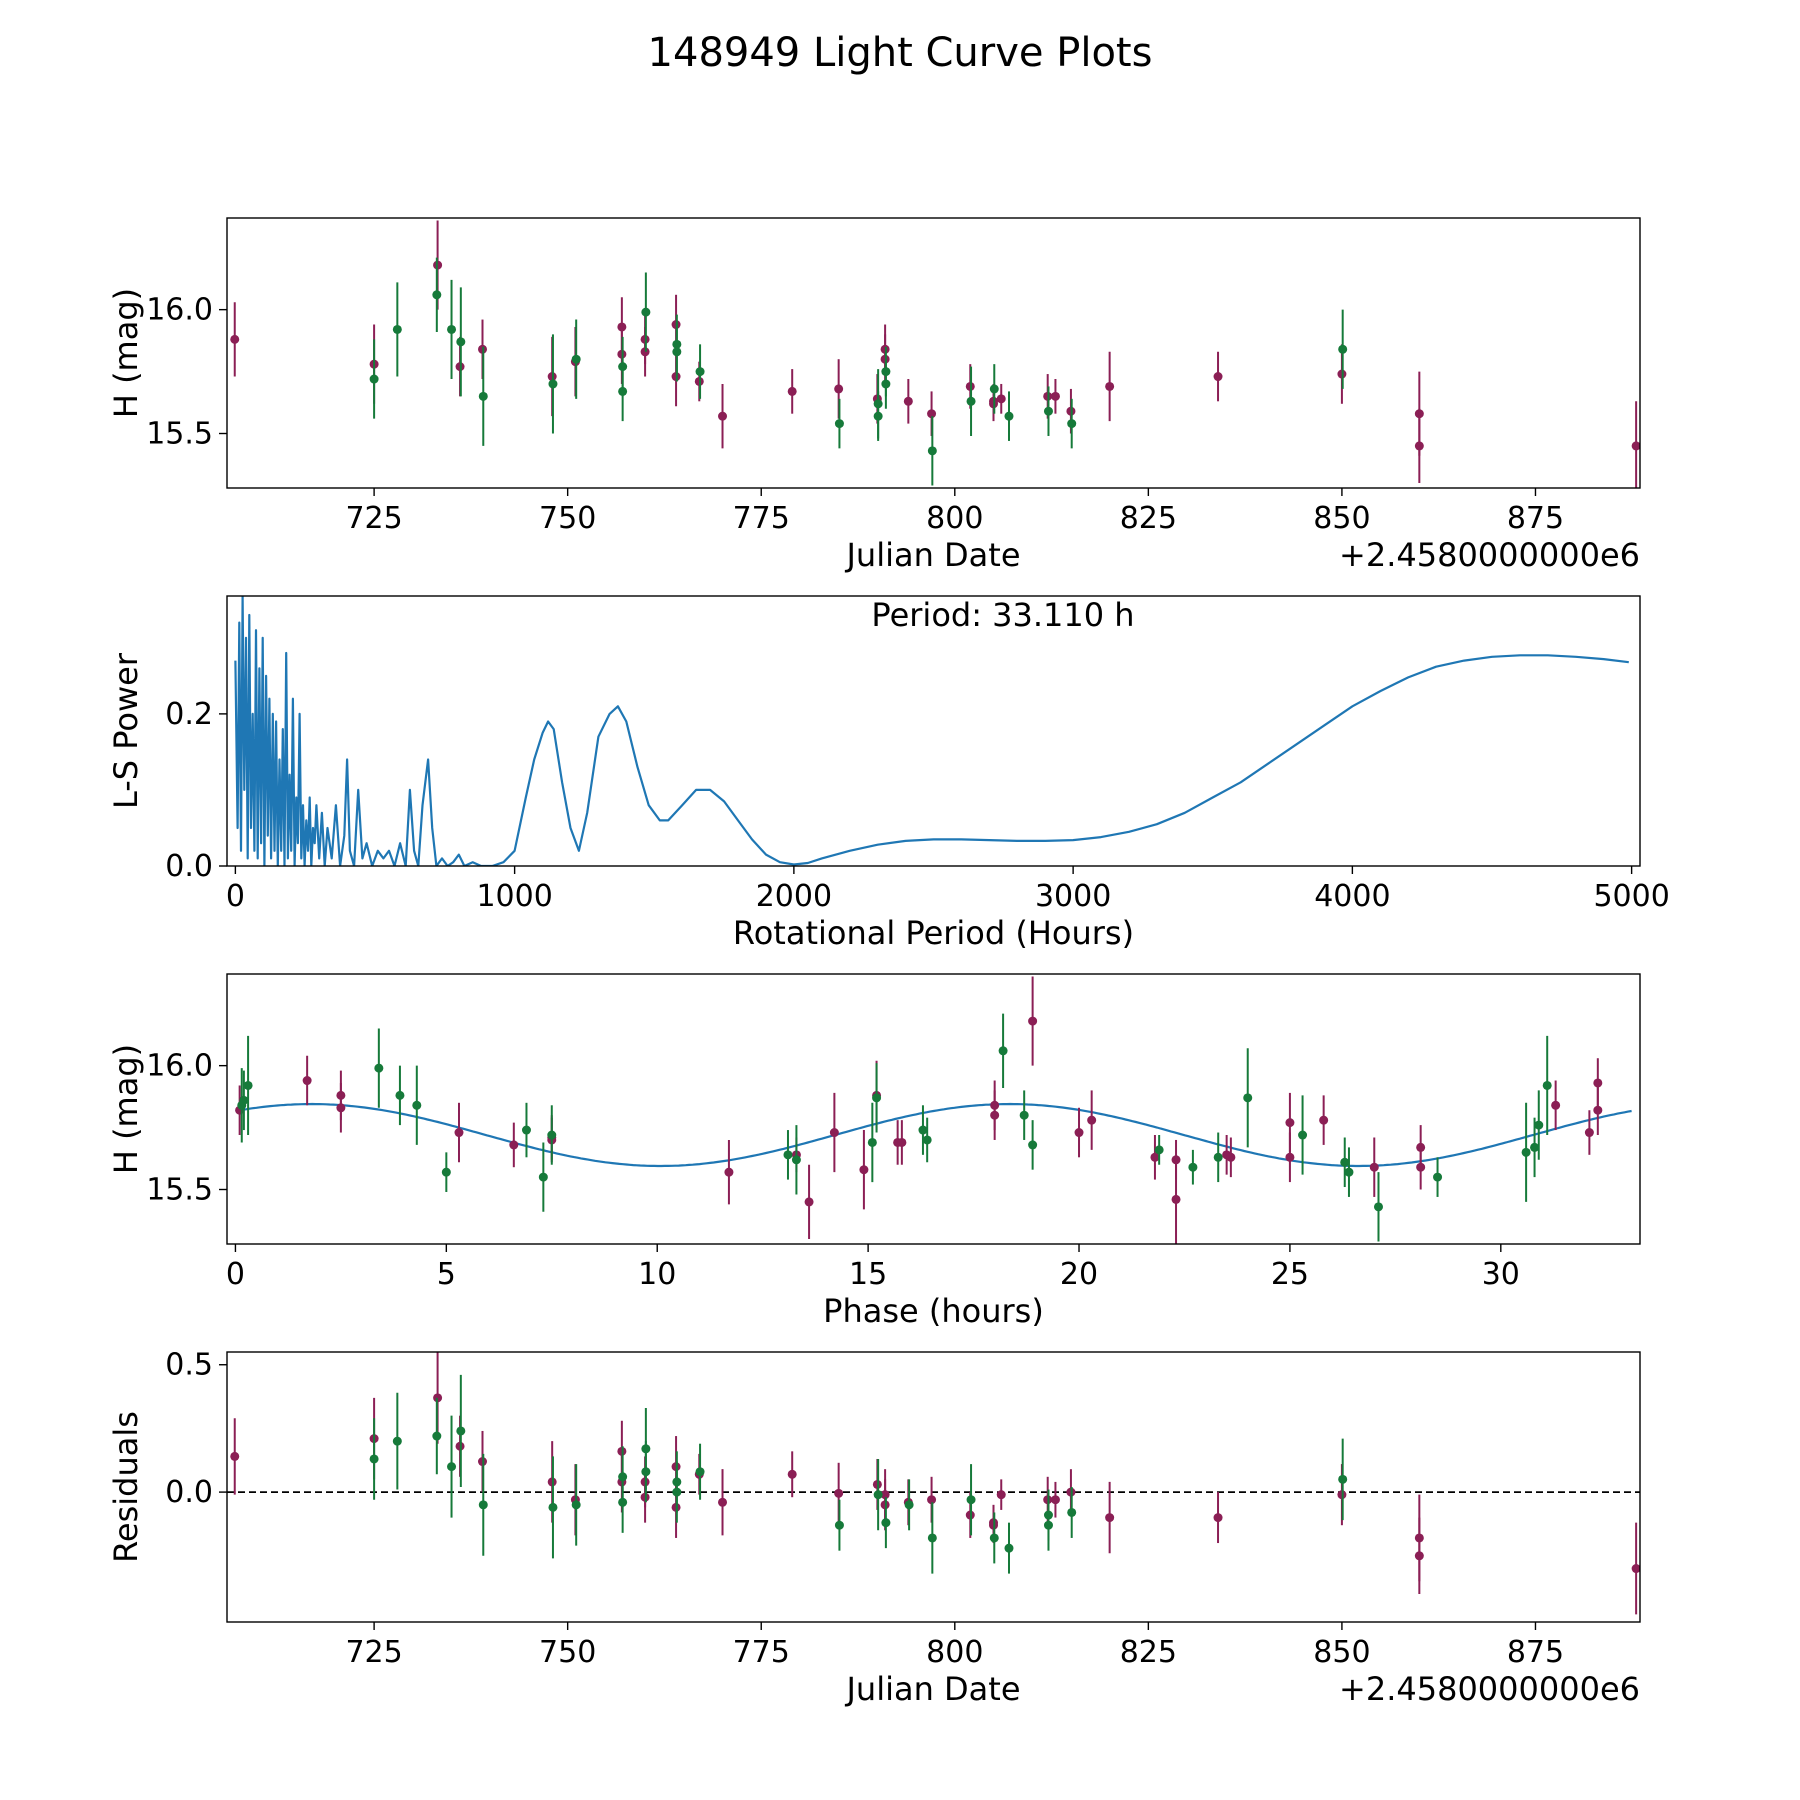  What do you see at coordinates (514, 896) in the screenshot?
I see `x-tick-label: 1000` at bounding box center [514, 896].